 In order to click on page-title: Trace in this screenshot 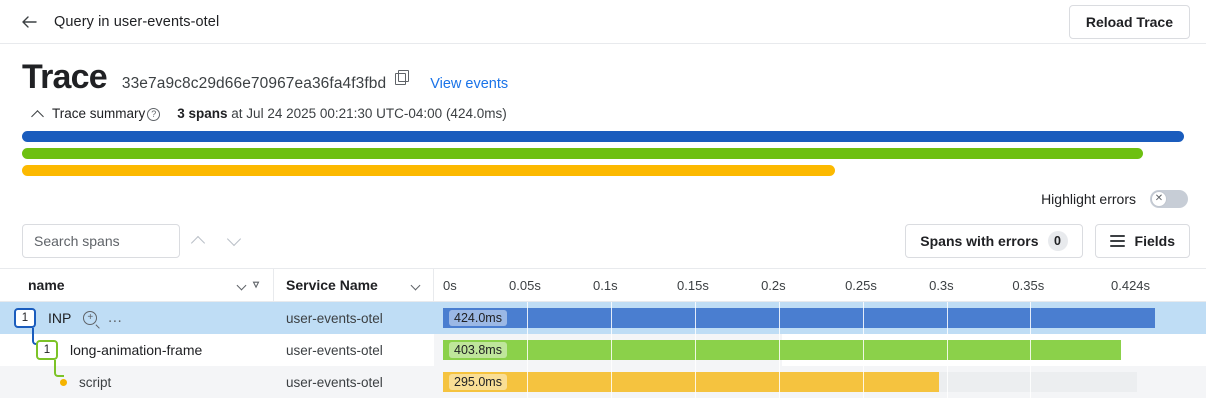, I will do `click(65, 77)`.